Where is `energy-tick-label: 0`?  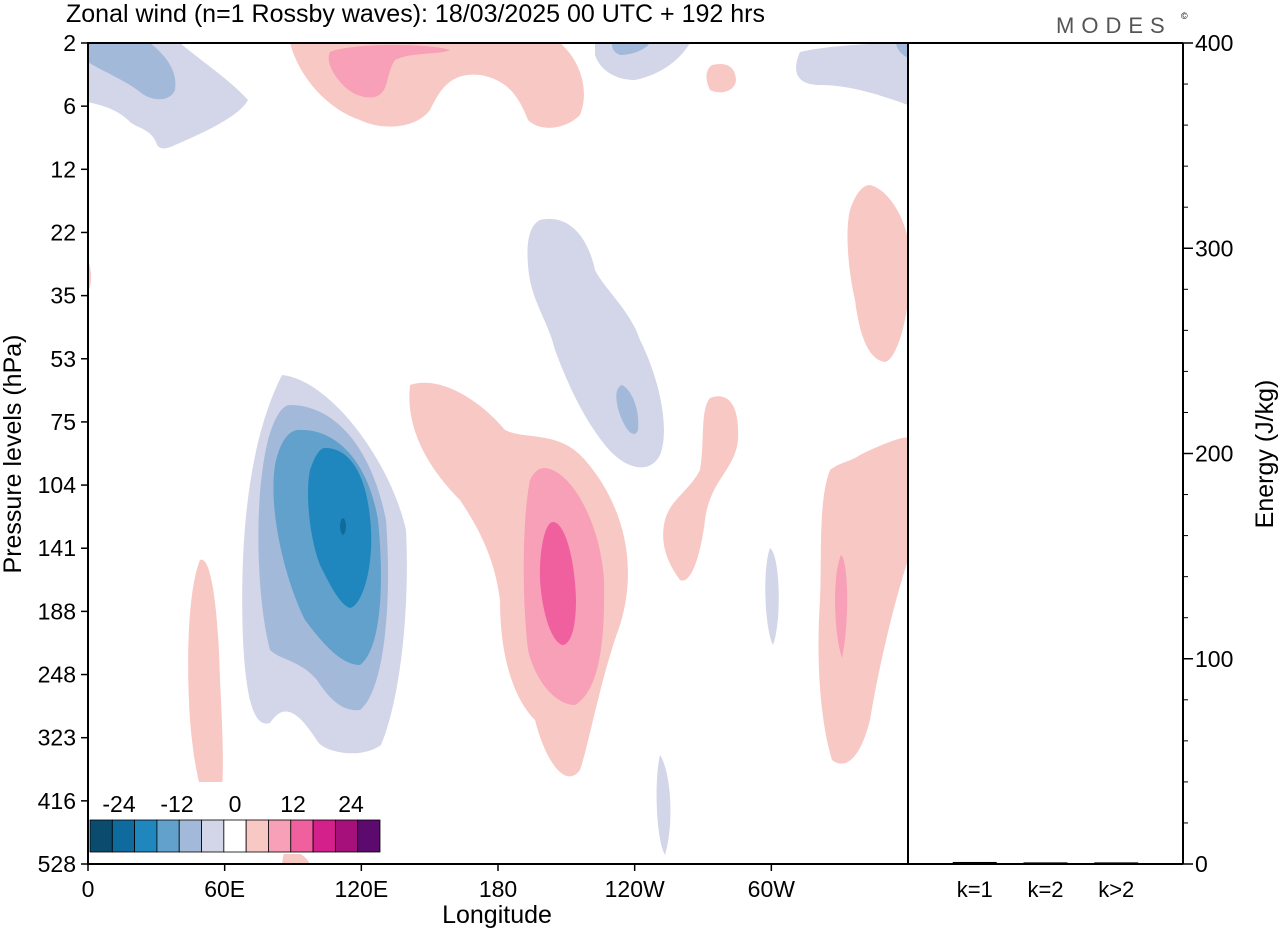 energy-tick-label: 0 is located at coordinates (1201, 864).